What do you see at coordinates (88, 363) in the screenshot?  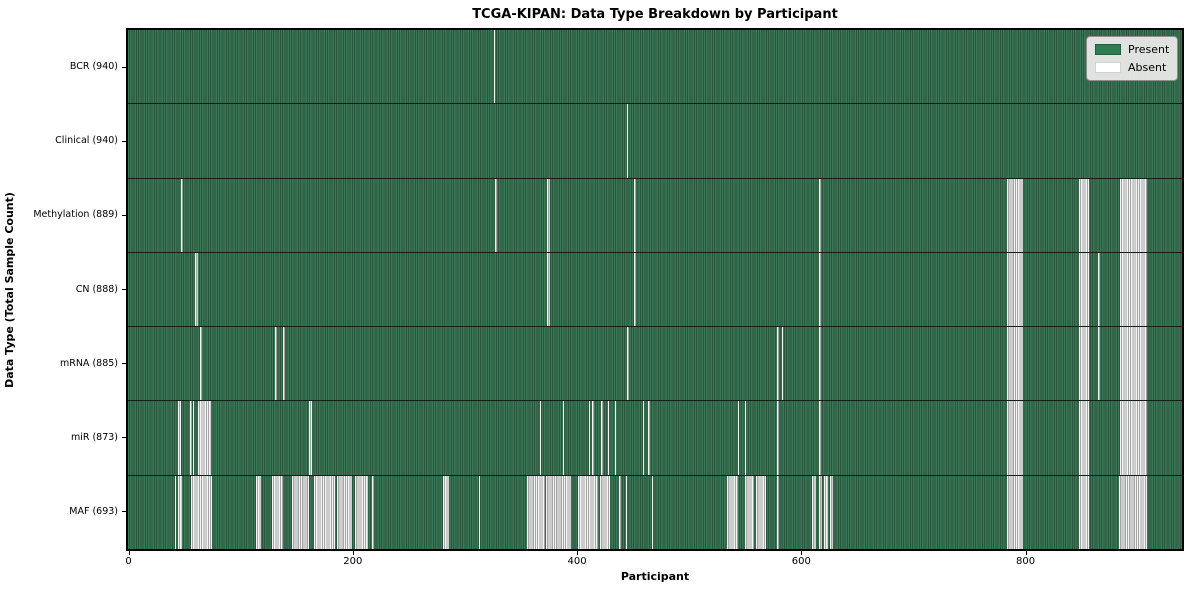 I see `y-tick-label: mRNA (885)` at bounding box center [88, 363].